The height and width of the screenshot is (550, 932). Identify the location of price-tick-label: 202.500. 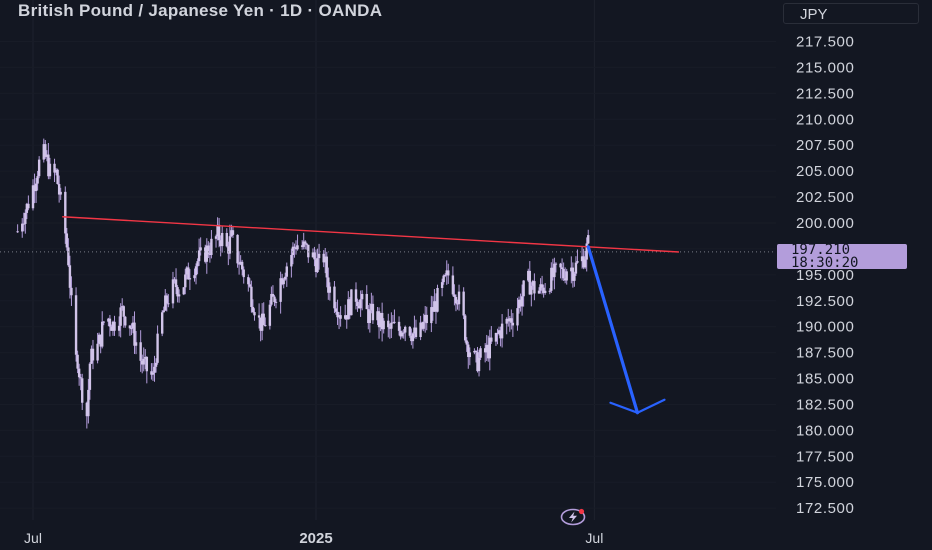
(825, 197).